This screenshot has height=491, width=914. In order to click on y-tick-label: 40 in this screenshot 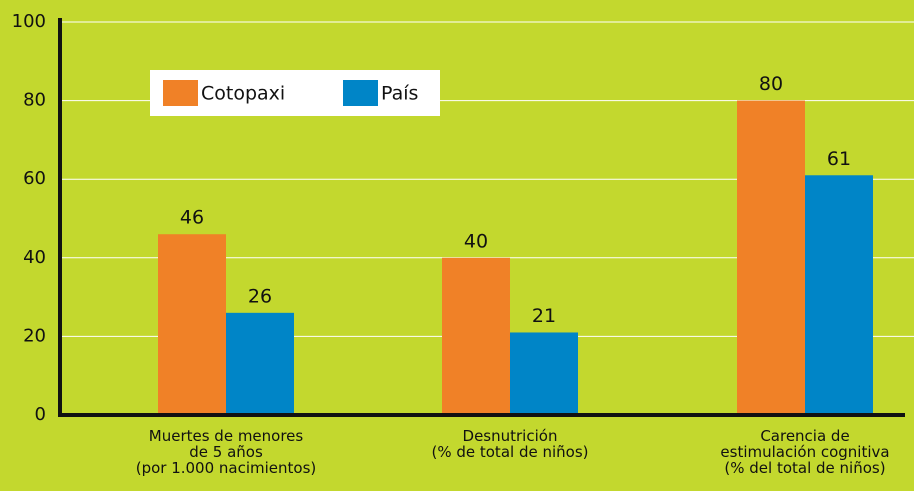, I will do `click(34, 257)`.